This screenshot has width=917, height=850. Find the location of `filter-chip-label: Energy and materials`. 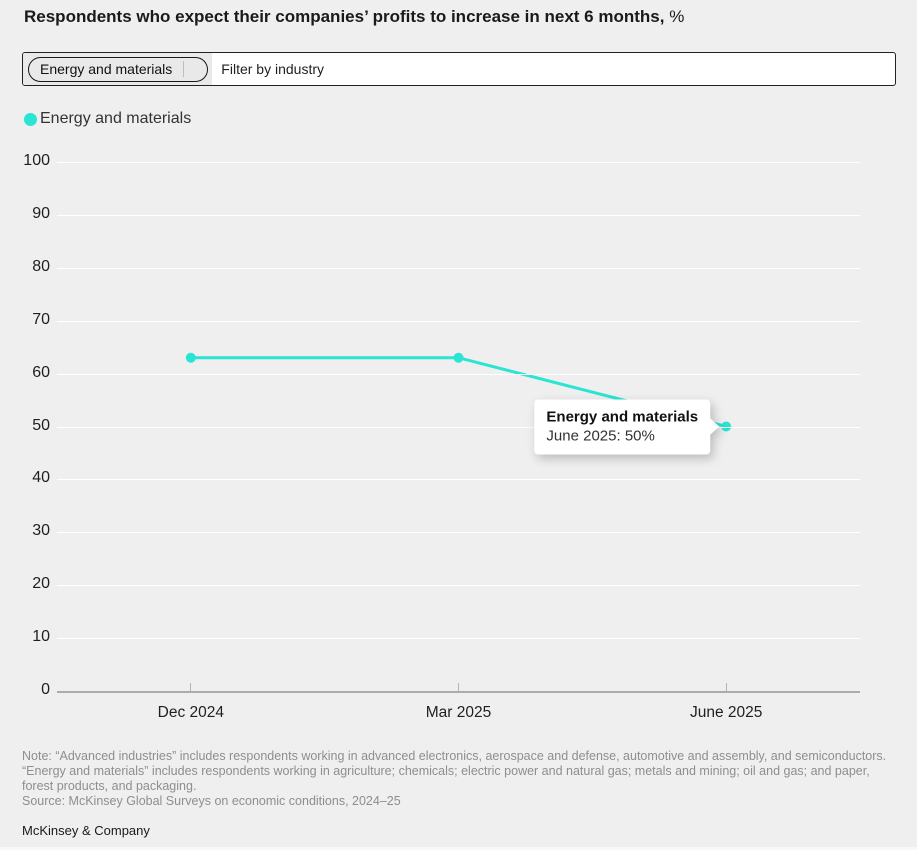

filter-chip-label: Energy and materials is located at coordinates (106, 69).